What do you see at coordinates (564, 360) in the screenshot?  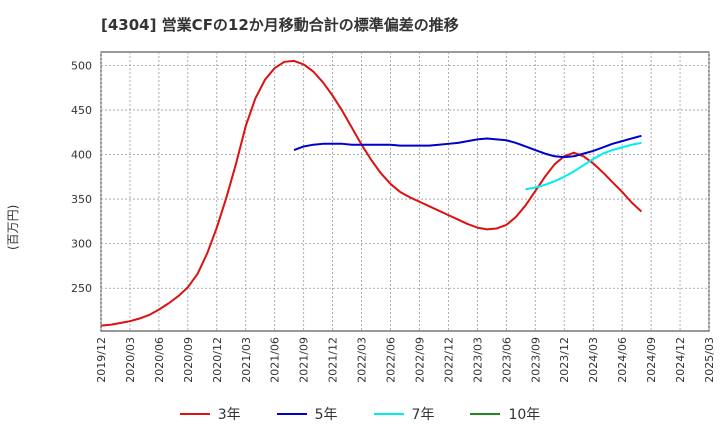 I see `x-tick-label: 2023/12` at bounding box center [564, 360].